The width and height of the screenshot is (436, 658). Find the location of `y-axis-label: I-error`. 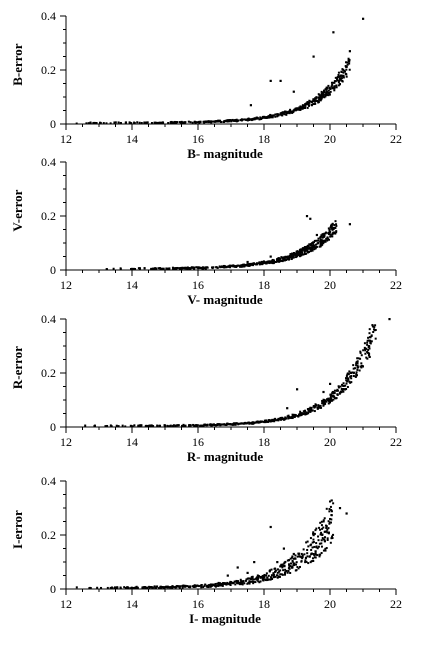

y-axis-label: I-error is located at coordinates (17, 529).